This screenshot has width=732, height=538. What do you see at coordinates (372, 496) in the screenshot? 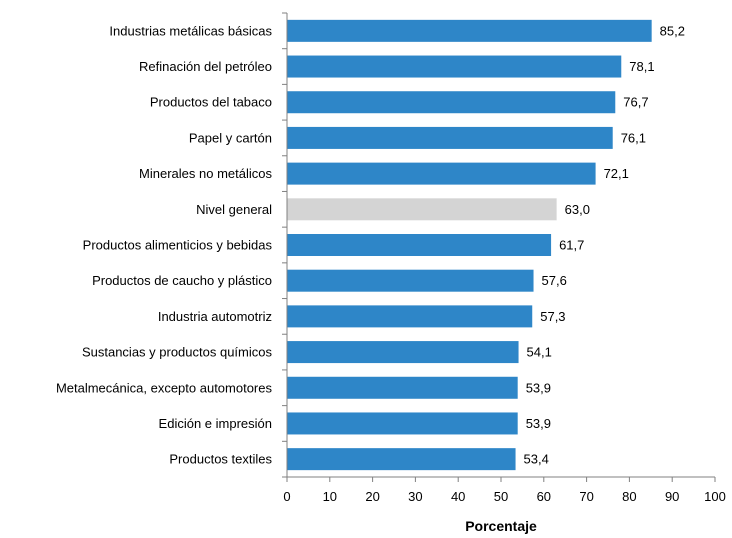
I see `x-tick-label-20: 20` at bounding box center [372, 496].